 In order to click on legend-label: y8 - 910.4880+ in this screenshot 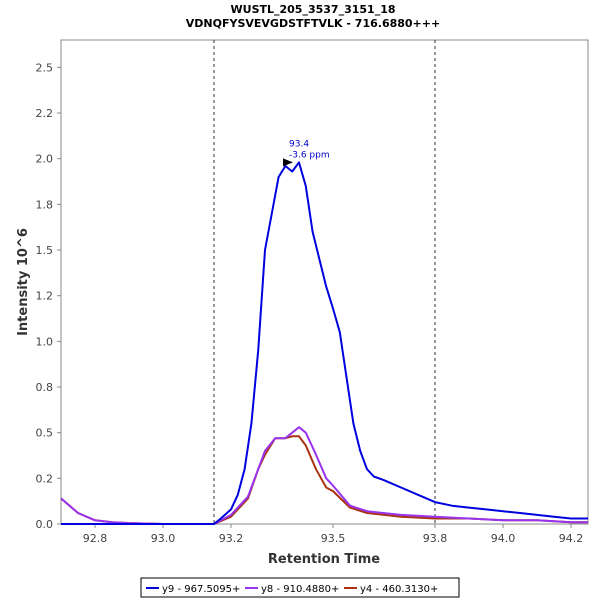, I will do `click(300, 589)`.